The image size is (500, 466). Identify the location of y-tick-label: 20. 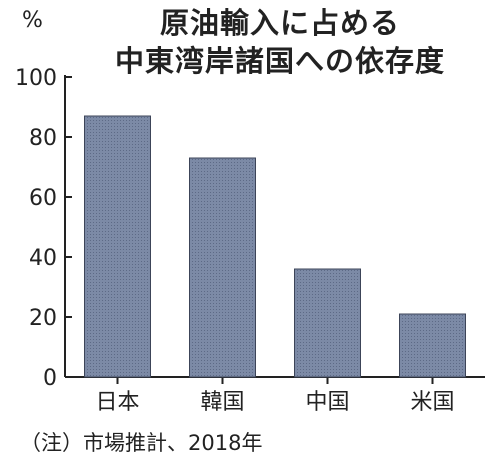
(43, 318).